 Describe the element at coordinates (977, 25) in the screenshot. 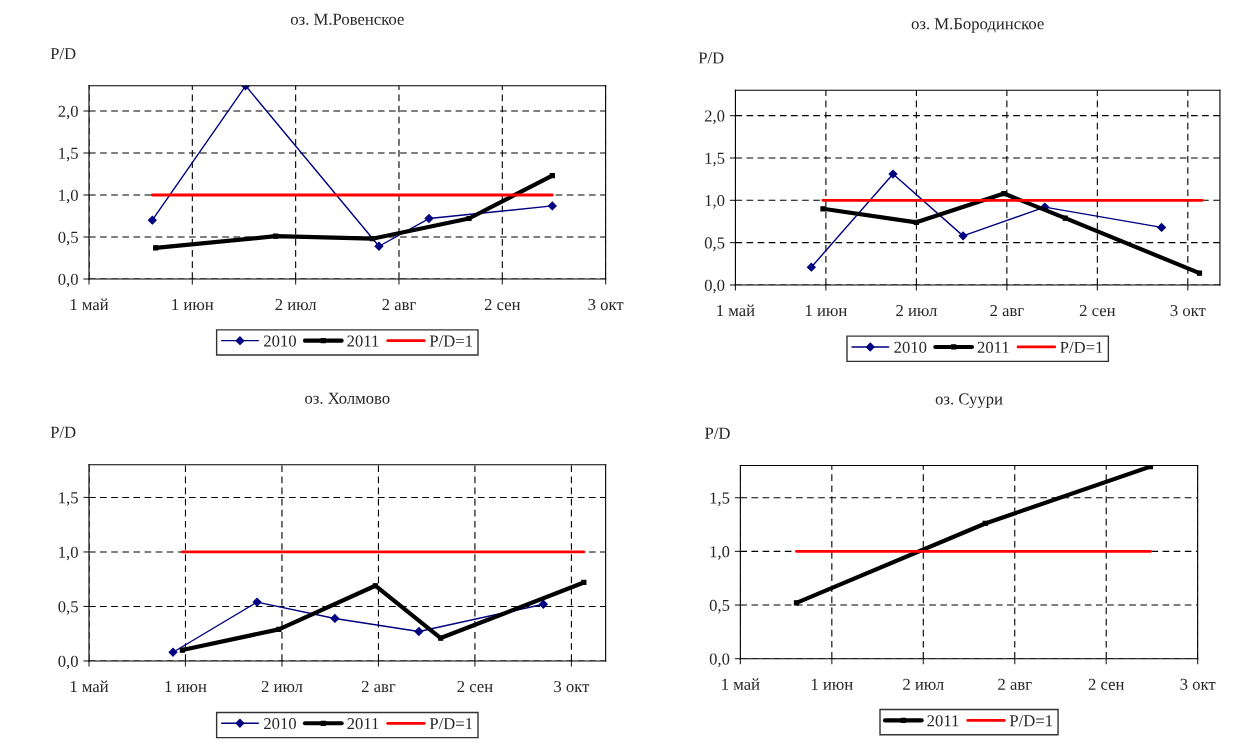

I see `chart-title: оз. М.Бородинское` at that location.